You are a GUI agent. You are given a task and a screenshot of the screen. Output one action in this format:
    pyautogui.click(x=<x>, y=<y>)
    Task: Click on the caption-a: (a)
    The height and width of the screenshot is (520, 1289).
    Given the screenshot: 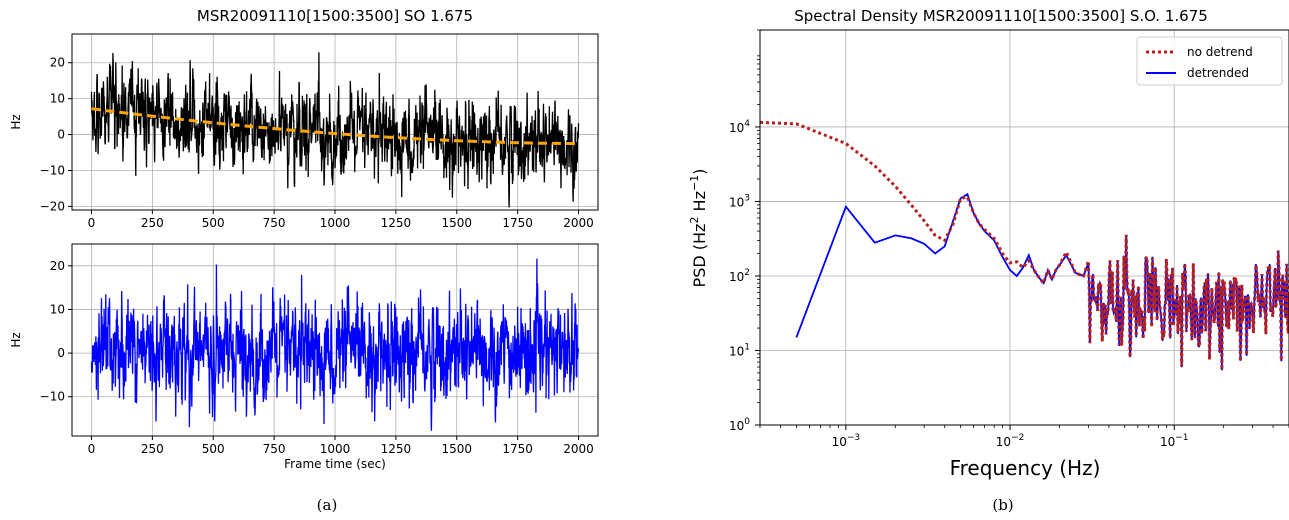 What is the action you would take?
    pyautogui.click(x=327, y=505)
    